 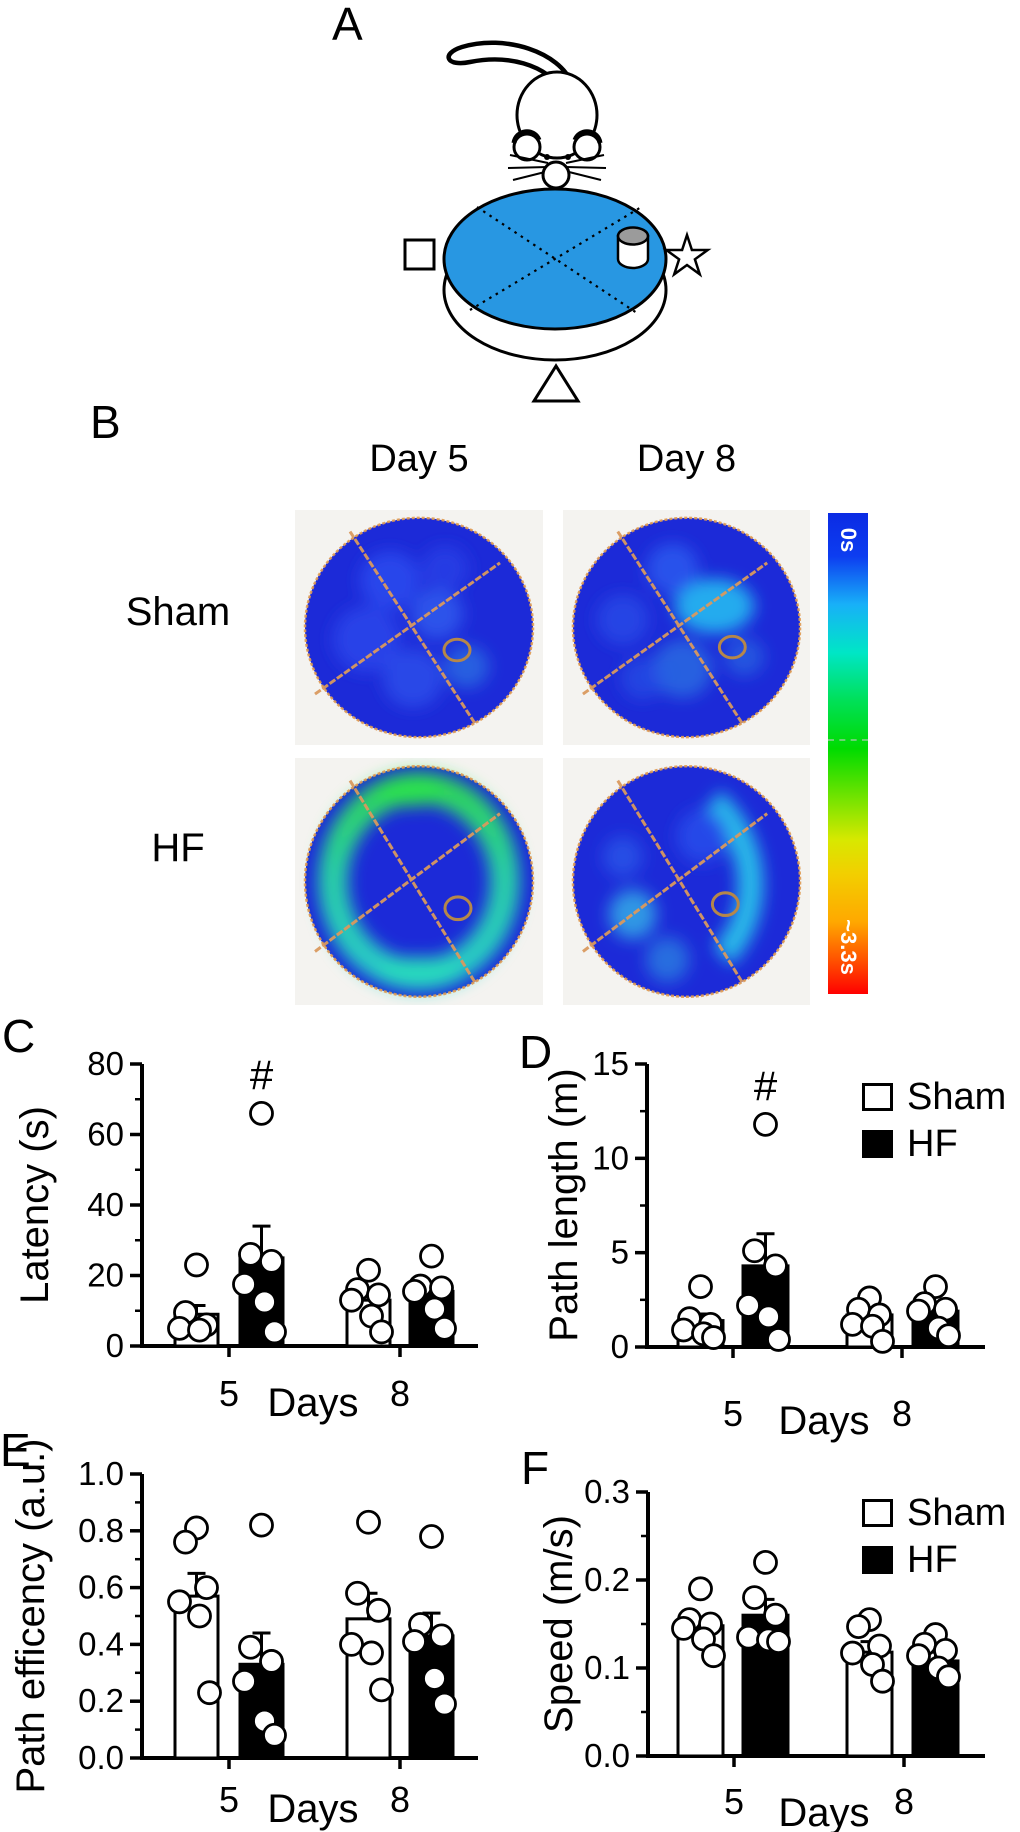 What do you see at coordinates (564, 1204) in the screenshot?
I see `y-axis-title: Path length (m)` at bounding box center [564, 1204].